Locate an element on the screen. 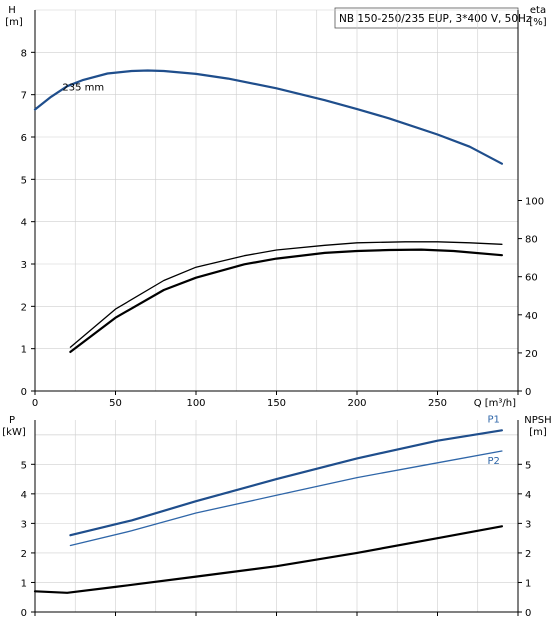 Image resolution: width=557 pixels, height=623 pixels. header-box: NB 150-250/235 EUP, 3*400 V, 50Hz is located at coordinates (433, 18).